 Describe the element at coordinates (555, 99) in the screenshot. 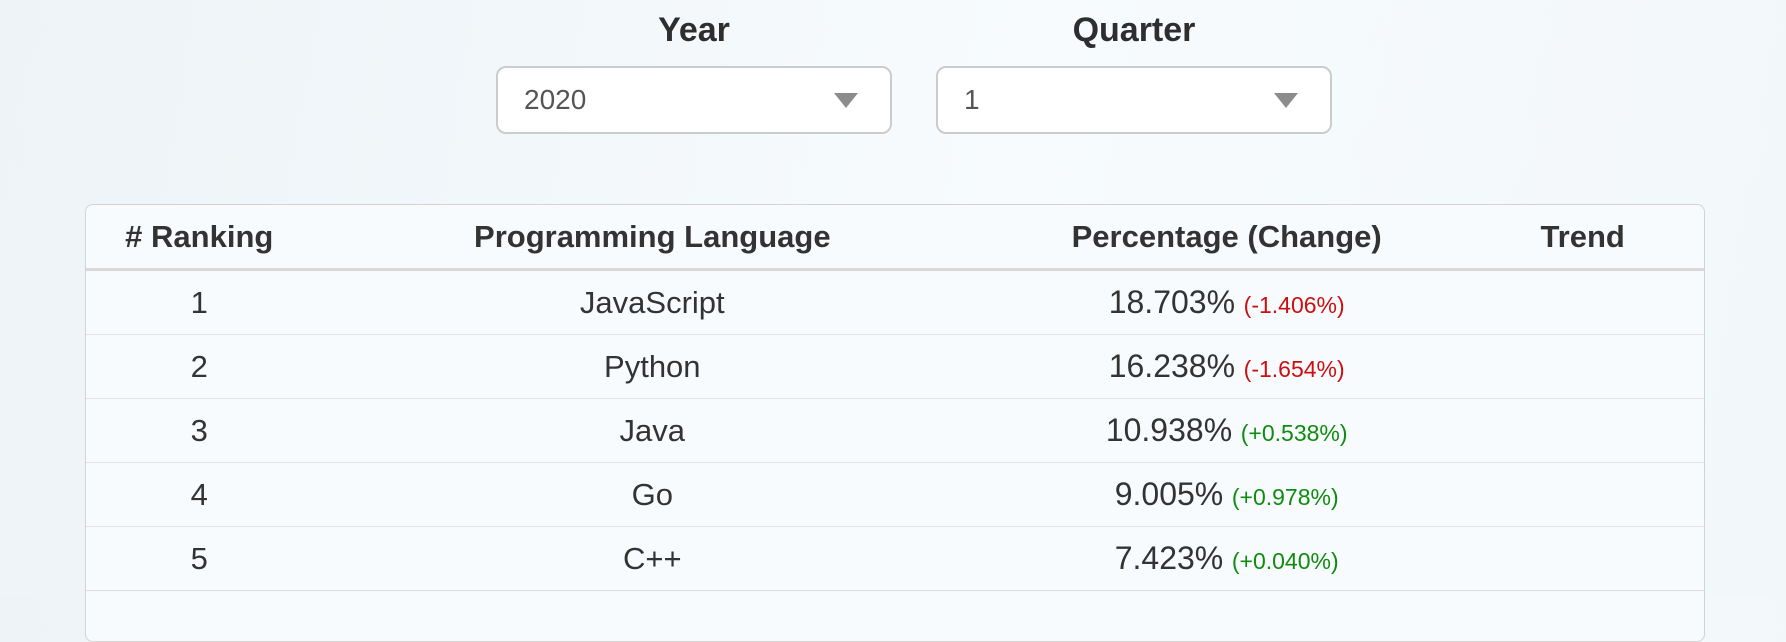

I see `year-select-value: 2020` at that location.